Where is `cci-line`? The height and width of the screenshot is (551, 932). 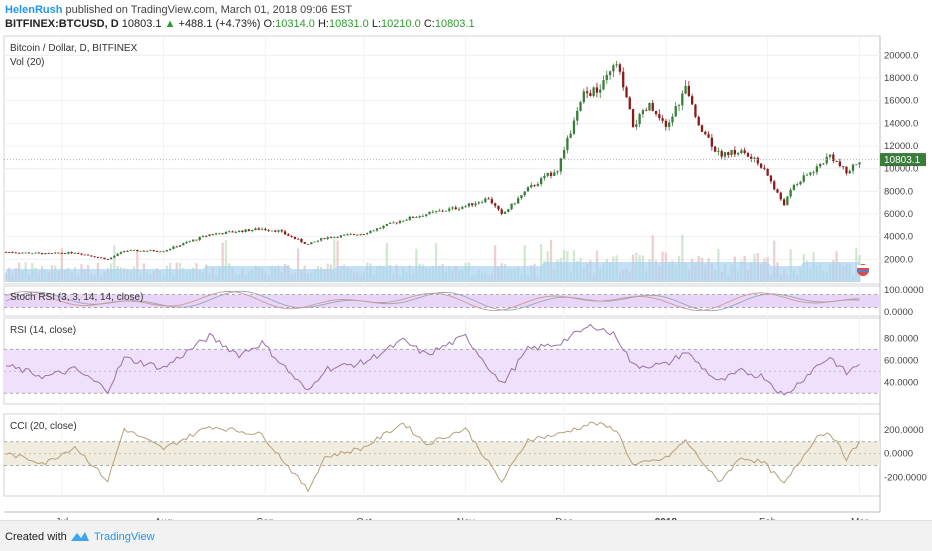
cci-line is located at coordinates (433, 457).